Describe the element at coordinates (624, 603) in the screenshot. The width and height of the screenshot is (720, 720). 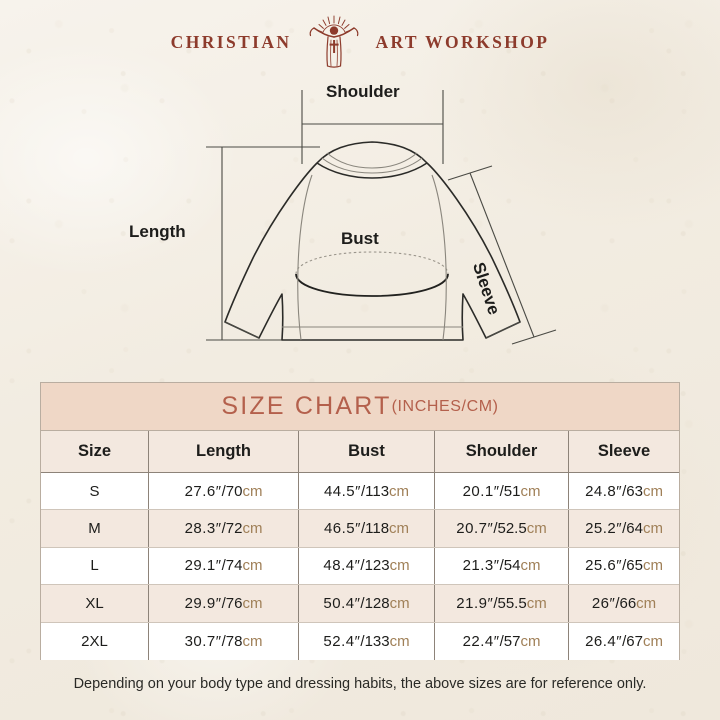
I see `cell-sleeve: 26″/66 cm` at that location.